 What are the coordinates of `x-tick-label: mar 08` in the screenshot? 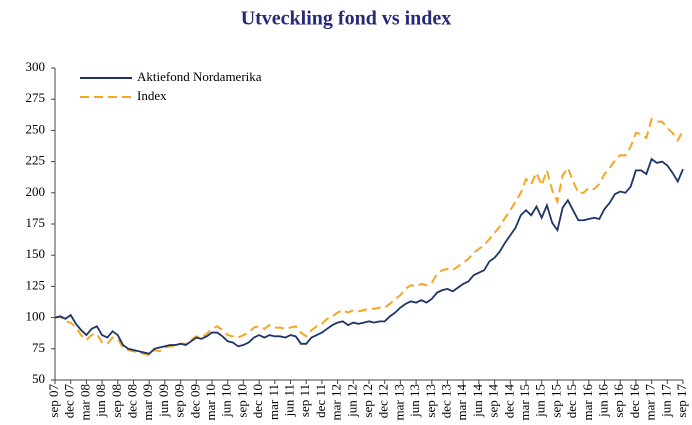 It's located at (84, 402).